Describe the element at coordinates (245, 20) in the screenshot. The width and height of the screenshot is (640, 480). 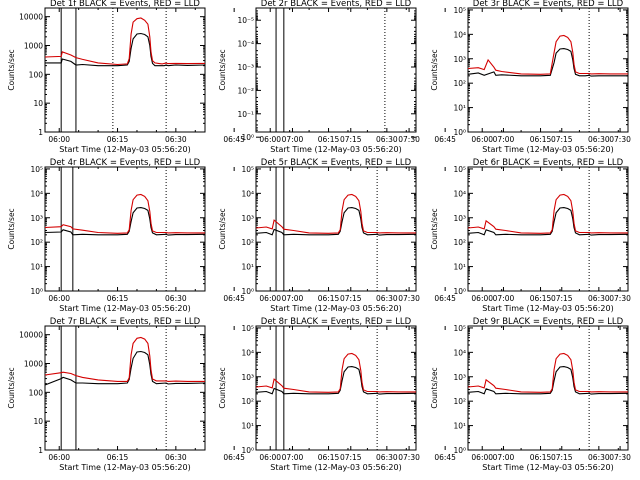
I see `y-tick-label: 10⁻⁵` at that location.